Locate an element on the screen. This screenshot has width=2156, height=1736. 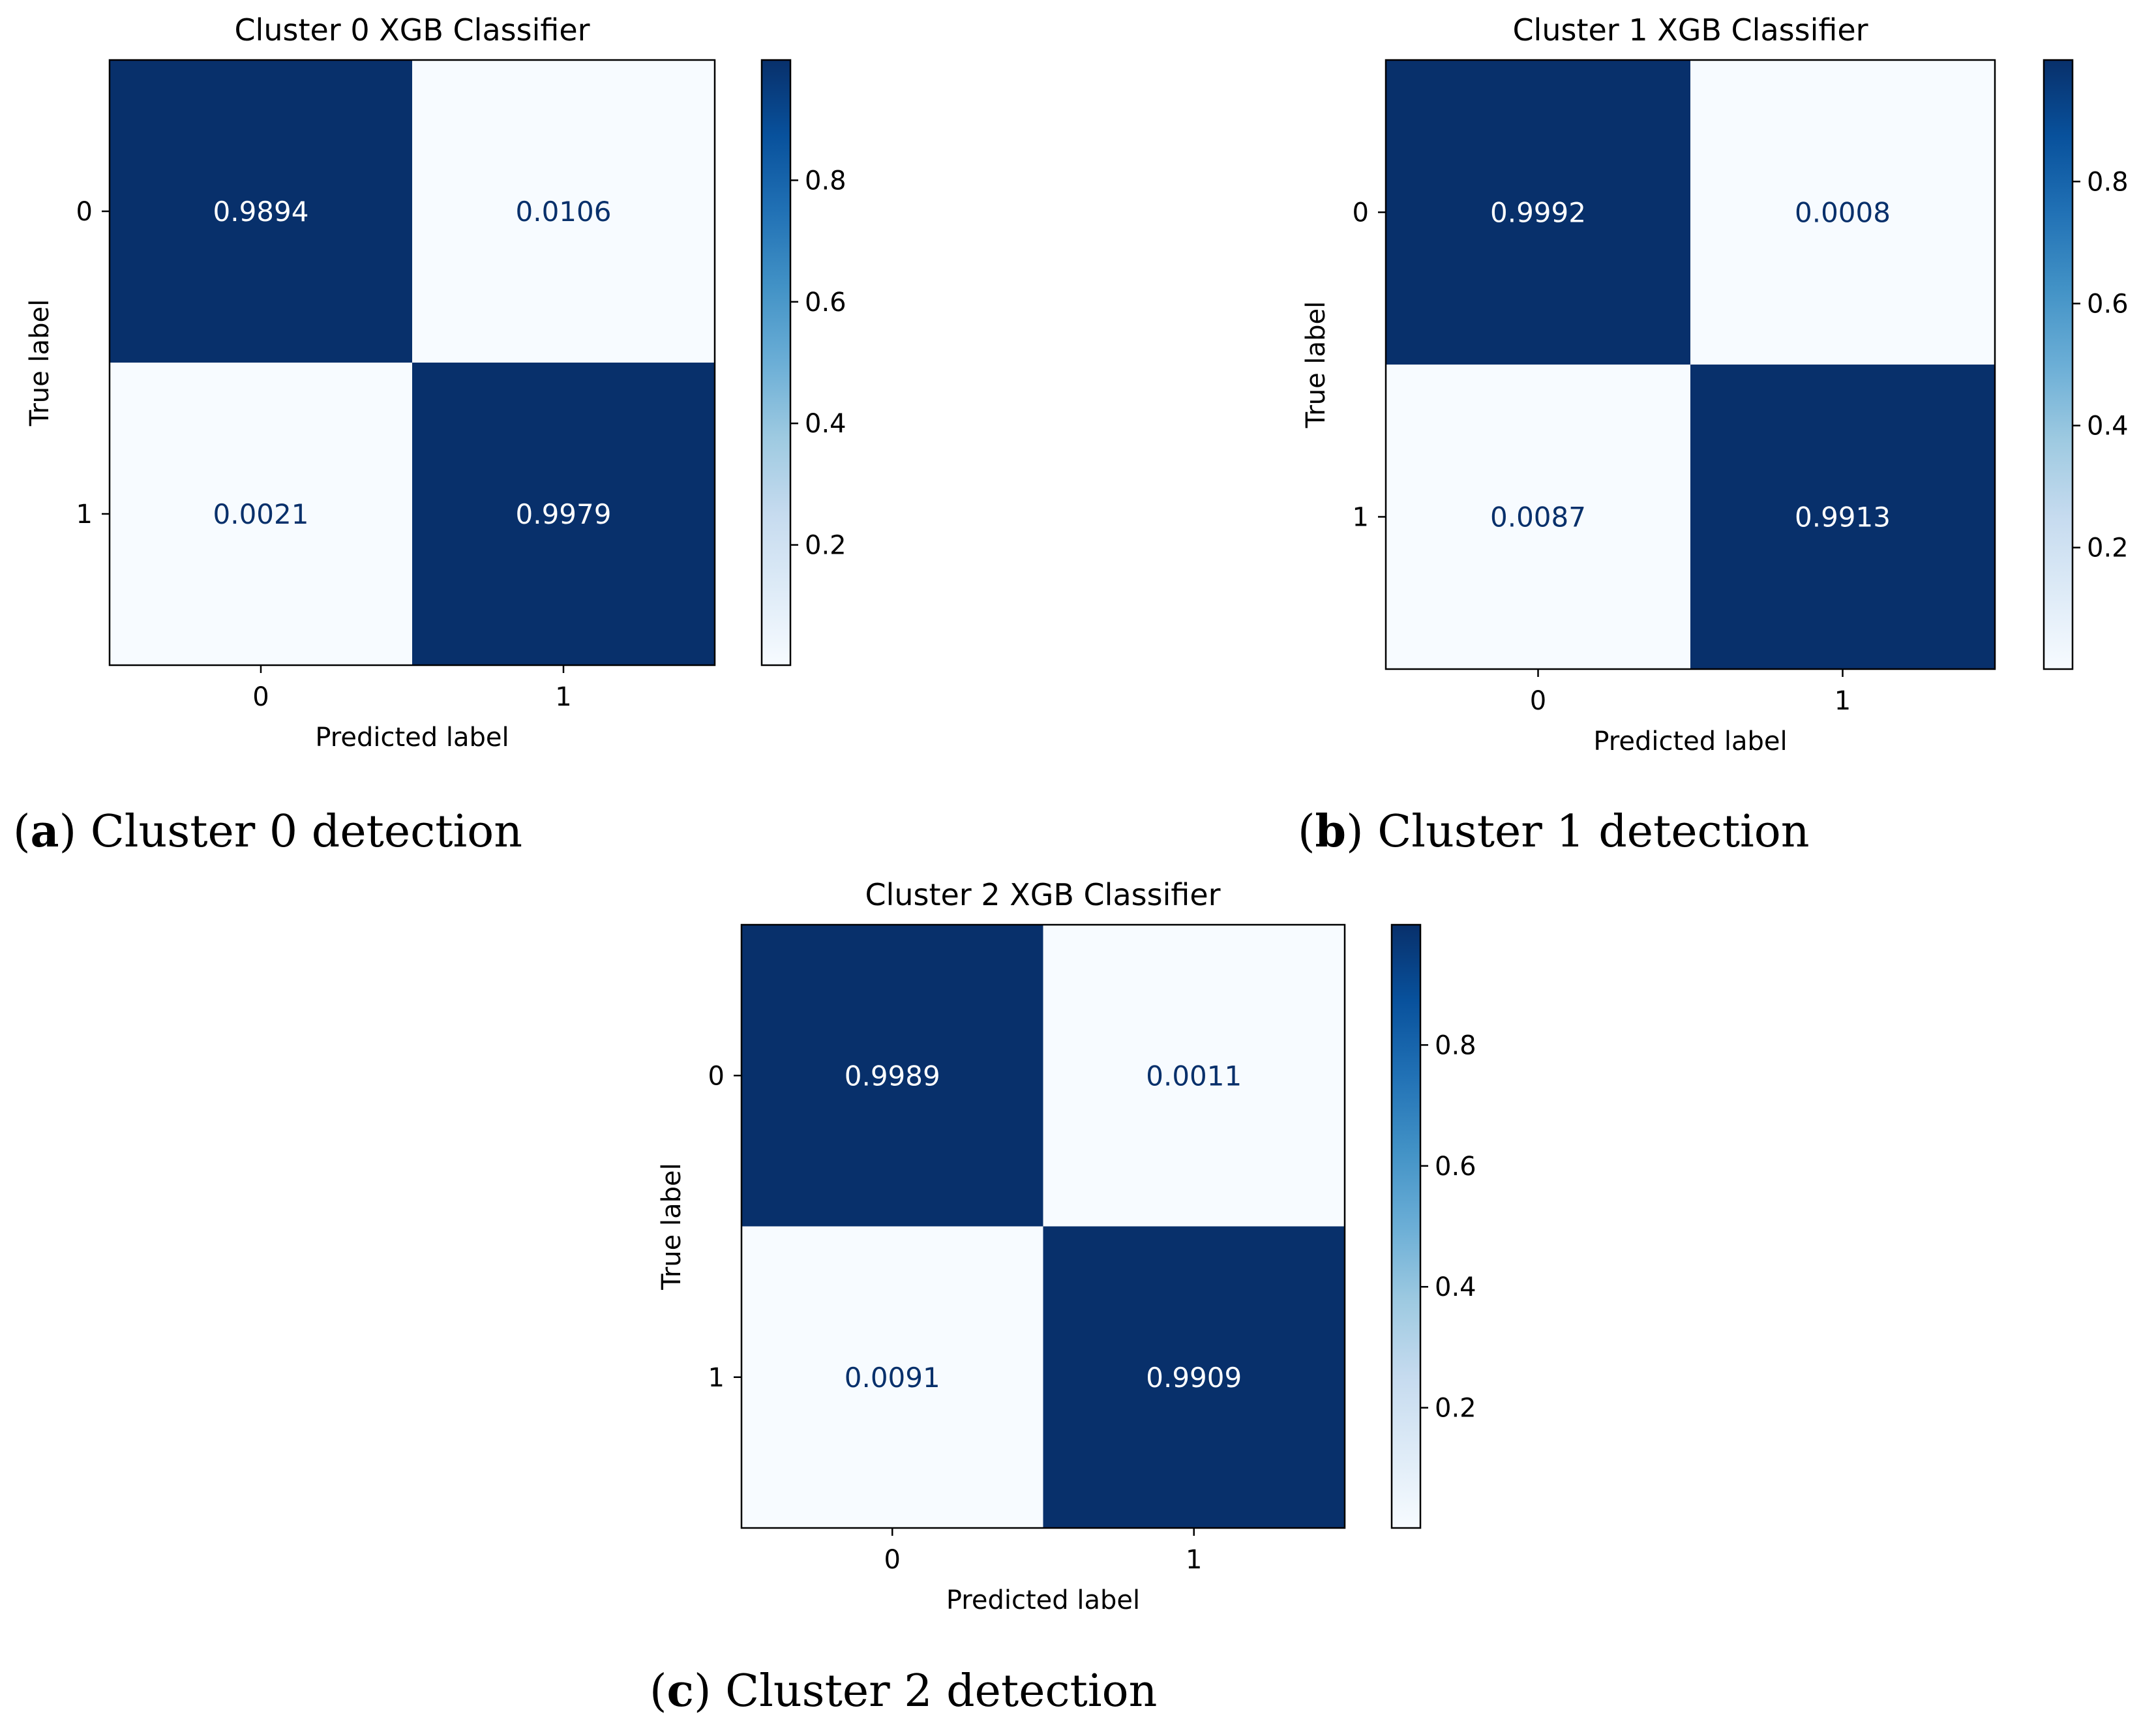
cell-value-label: 0.0008 is located at coordinates (1843, 213).